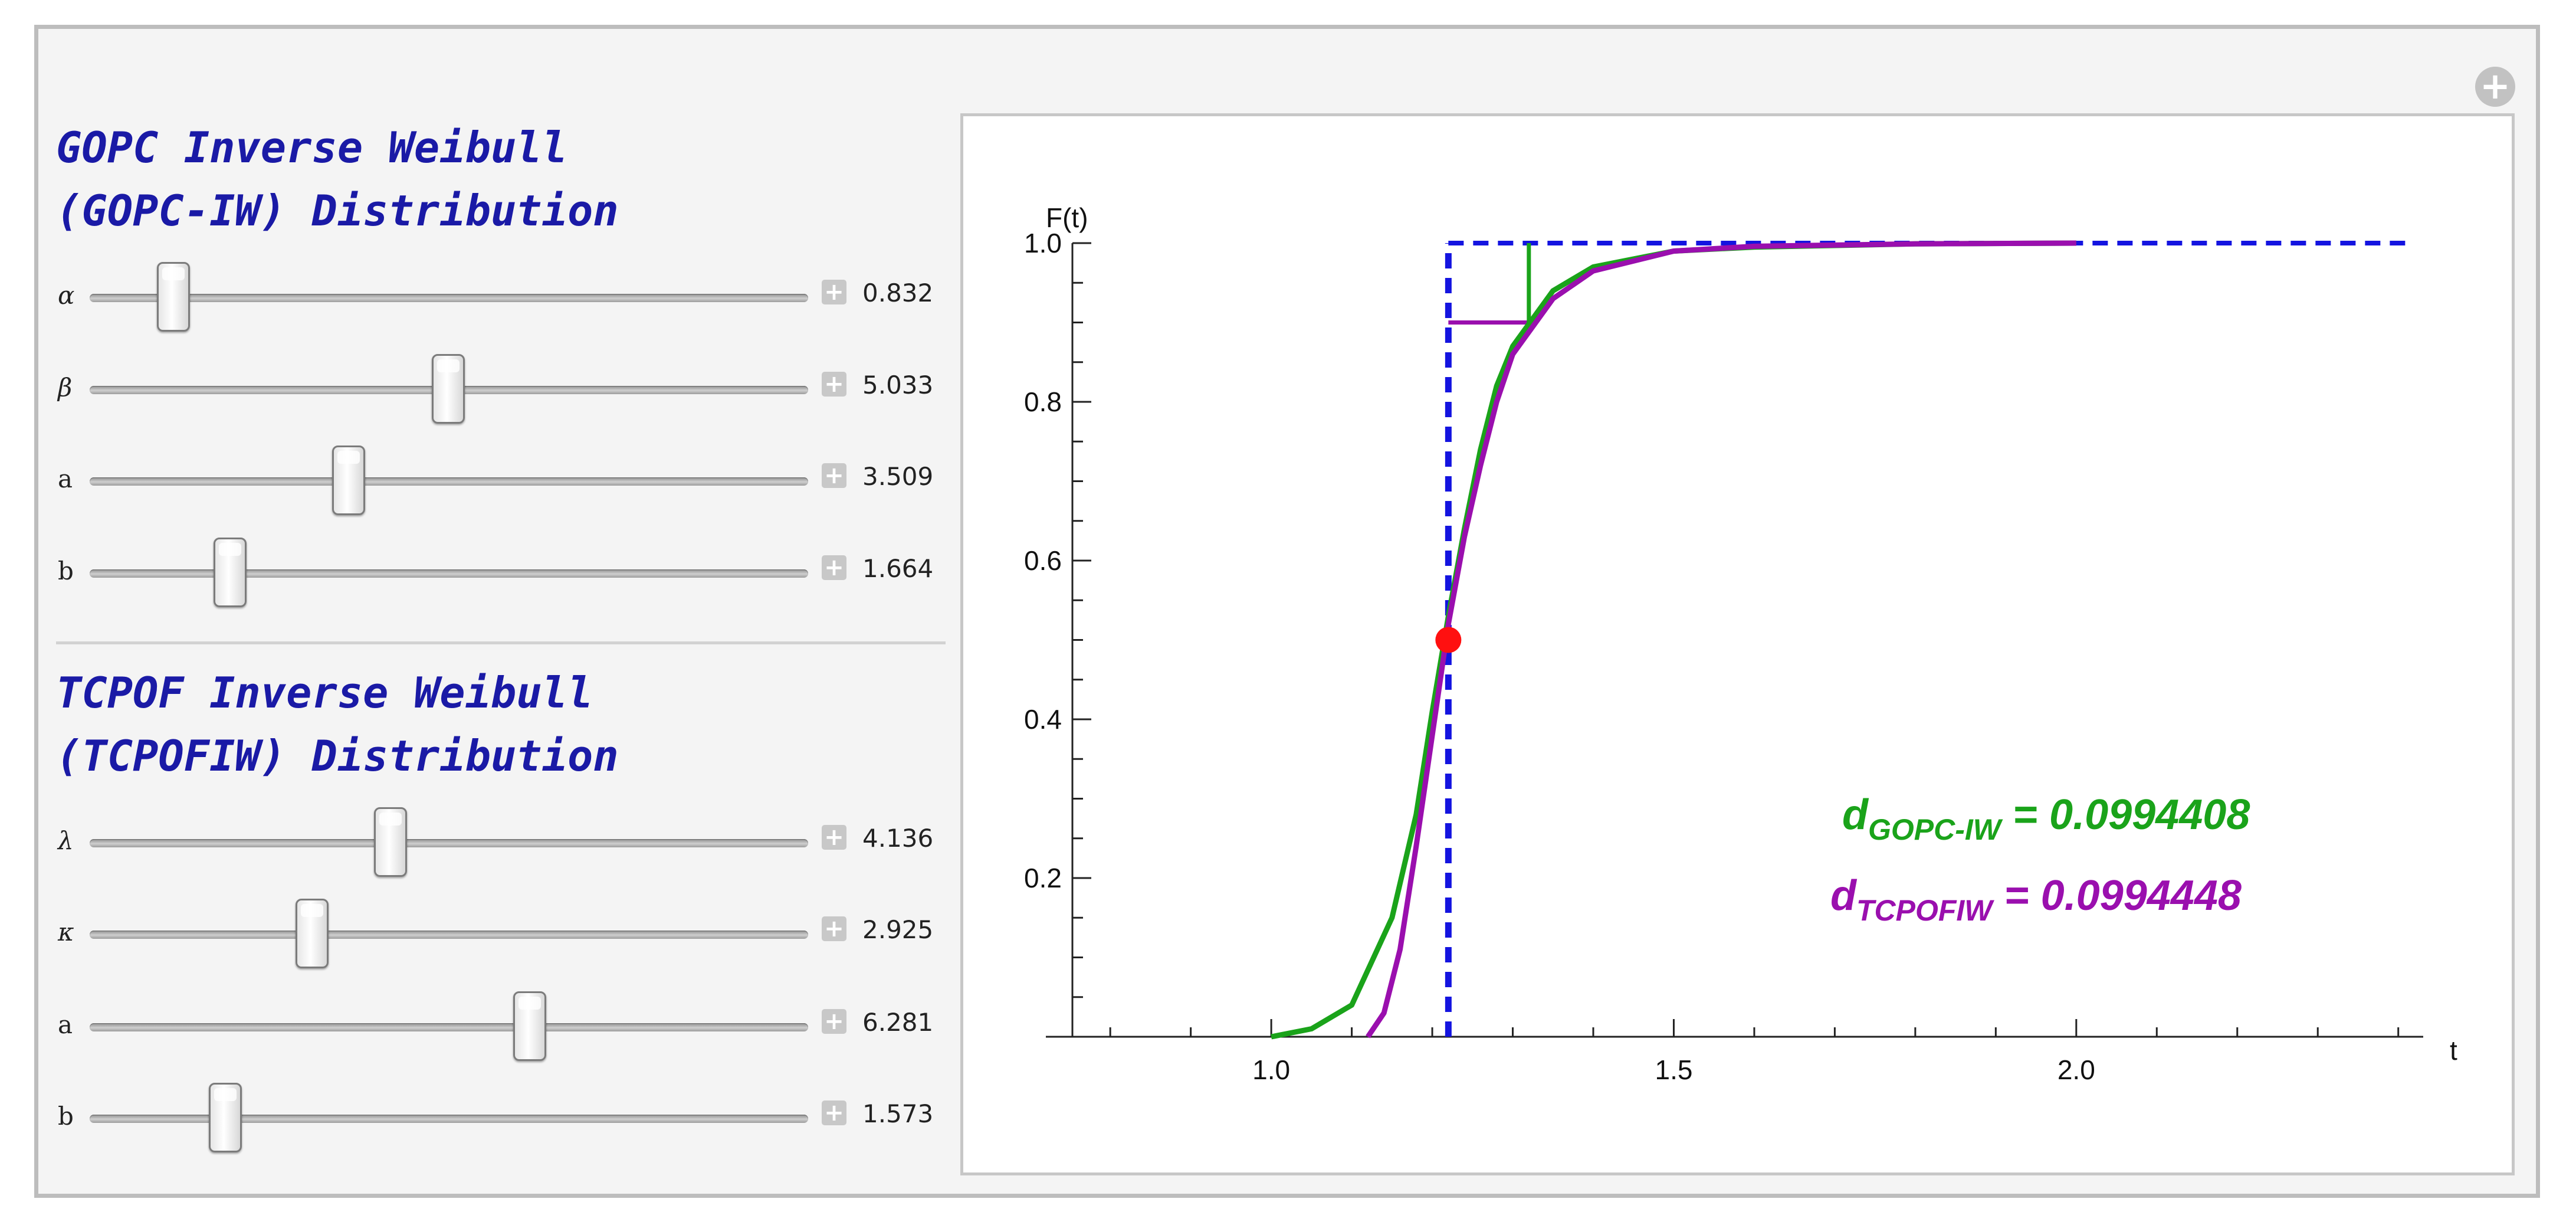  What do you see at coordinates (1043, 560) in the screenshot?
I see `y-tick-label: 0.6` at bounding box center [1043, 560].